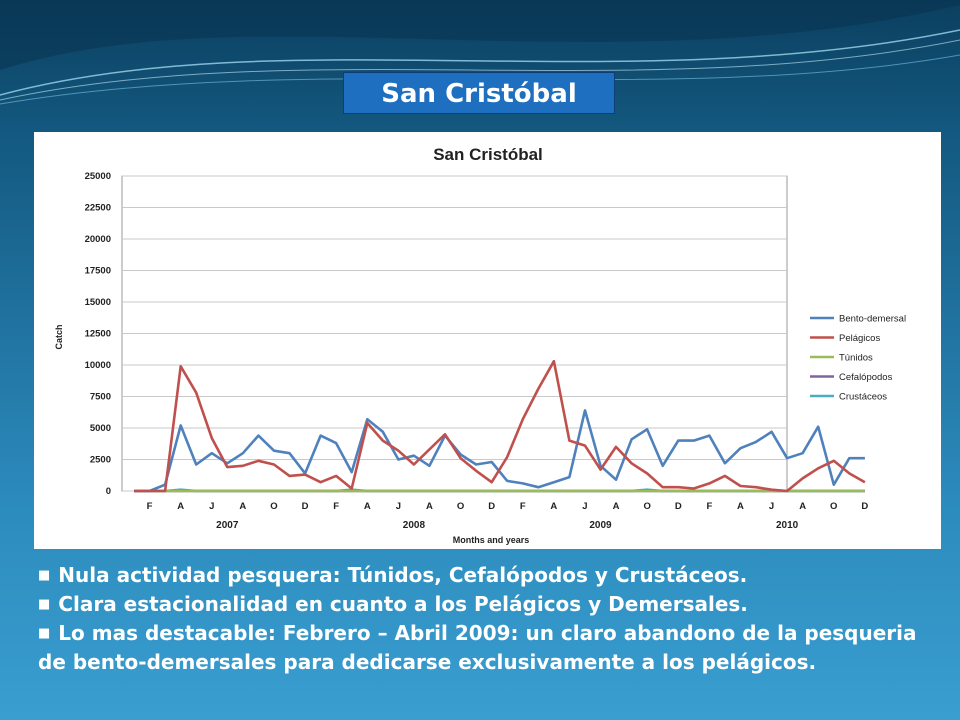  What do you see at coordinates (98, 365) in the screenshot?
I see `y-tick-label: 10000` at bounding box center [98, 365].